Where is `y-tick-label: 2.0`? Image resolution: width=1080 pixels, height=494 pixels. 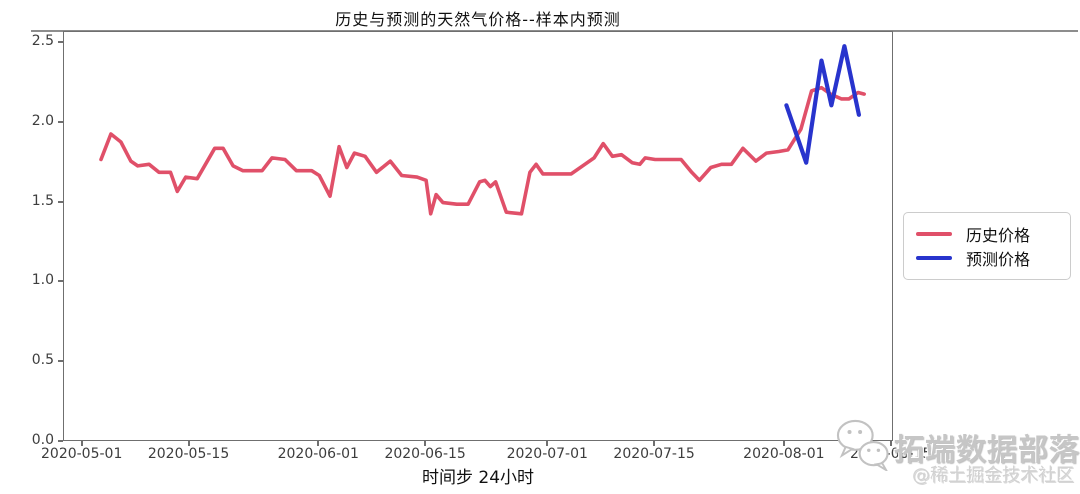 y-tick-label: 2.0 is located at coordinates (42, 120).